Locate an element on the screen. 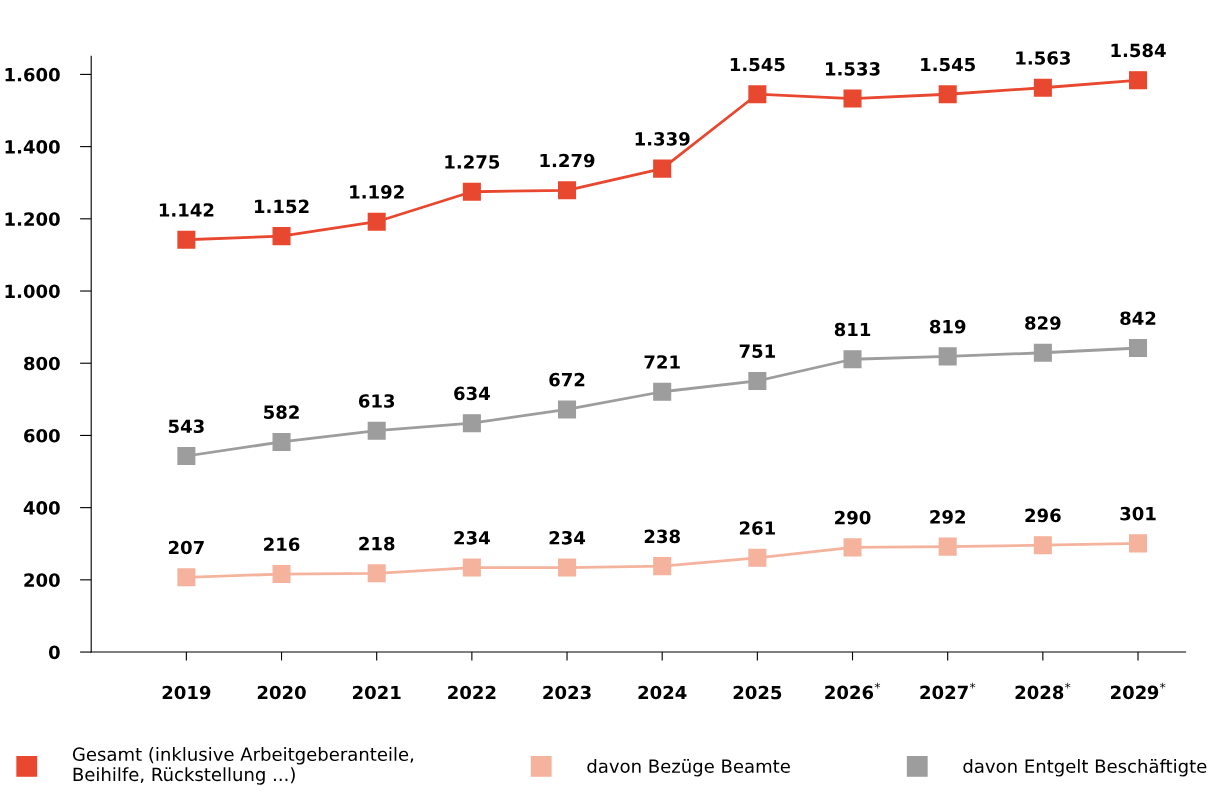 Image resolution: width=1216 pixels, height=805 pixels. data-label: 819 is located at coordinates (947, 326).